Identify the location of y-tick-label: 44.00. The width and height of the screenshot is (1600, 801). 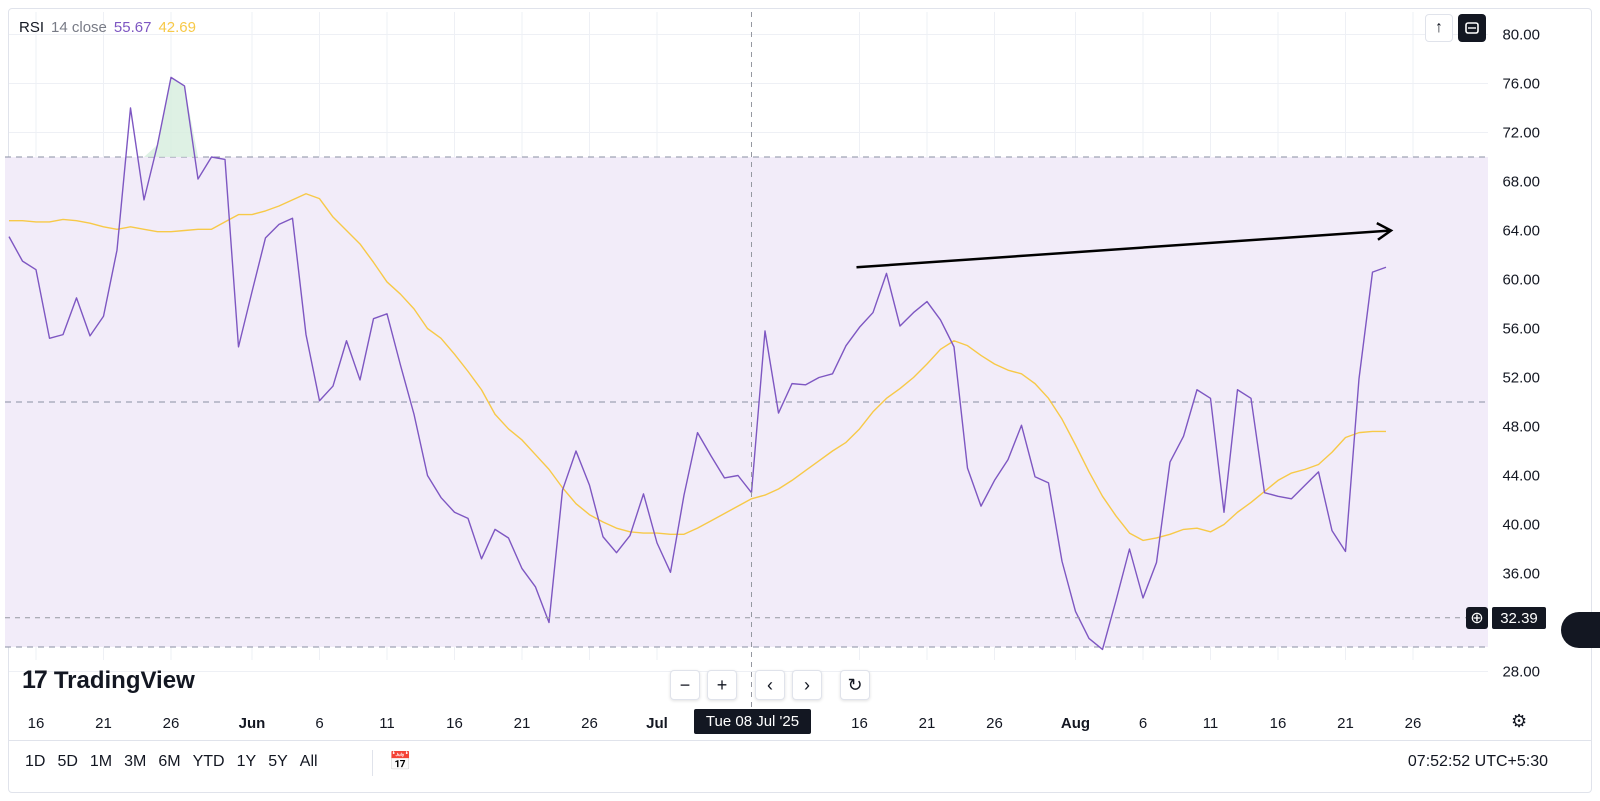
(1521, 476).